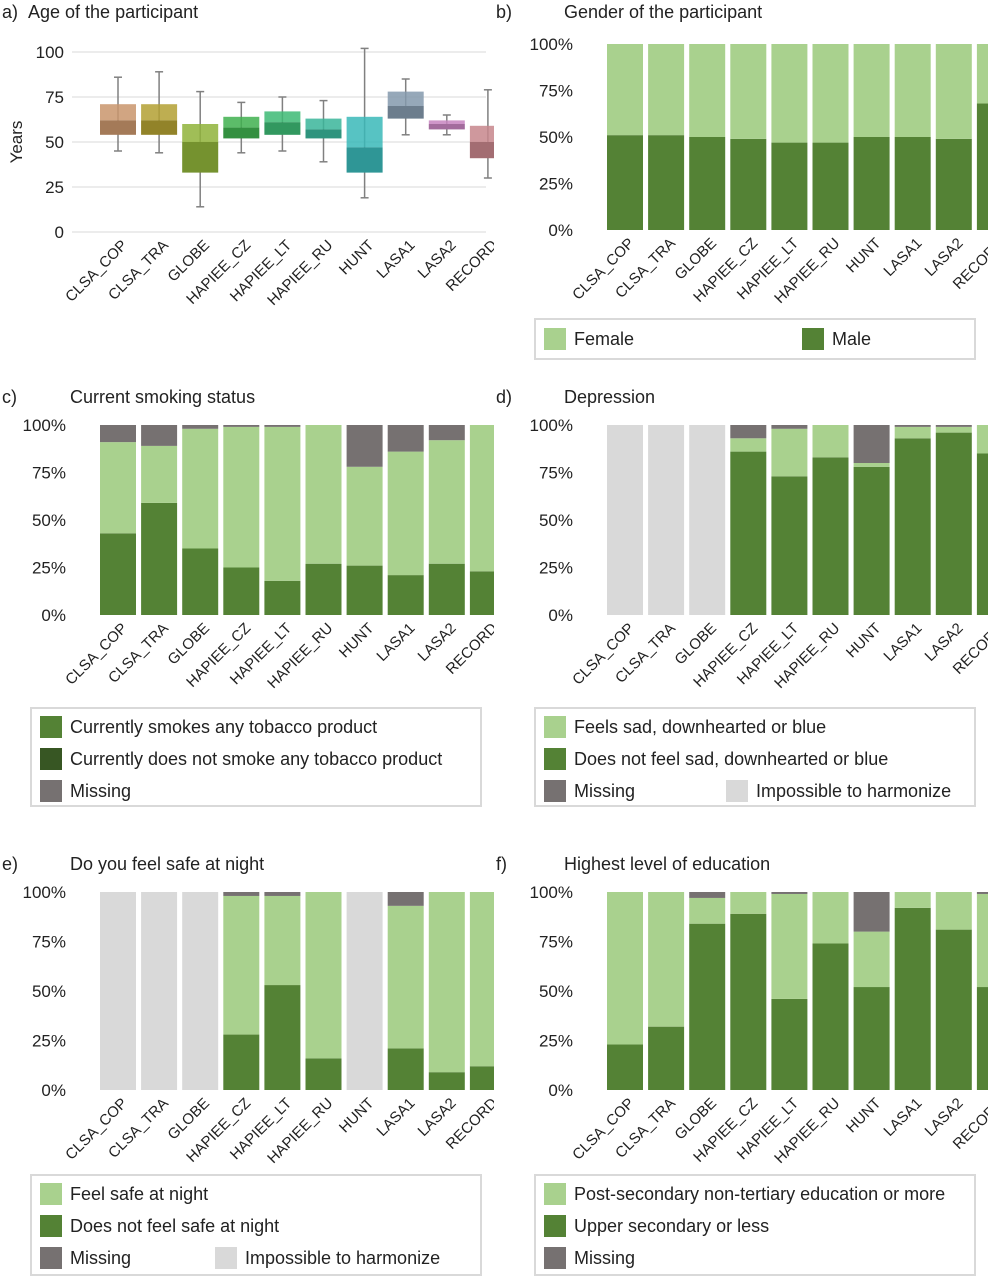 The height and width of the screenshot is (1280, 988). What do you see at coordinates (902, 257) in the screenshot?
I see `x-tick-label: LASA1` at bounding box center [902, 257].